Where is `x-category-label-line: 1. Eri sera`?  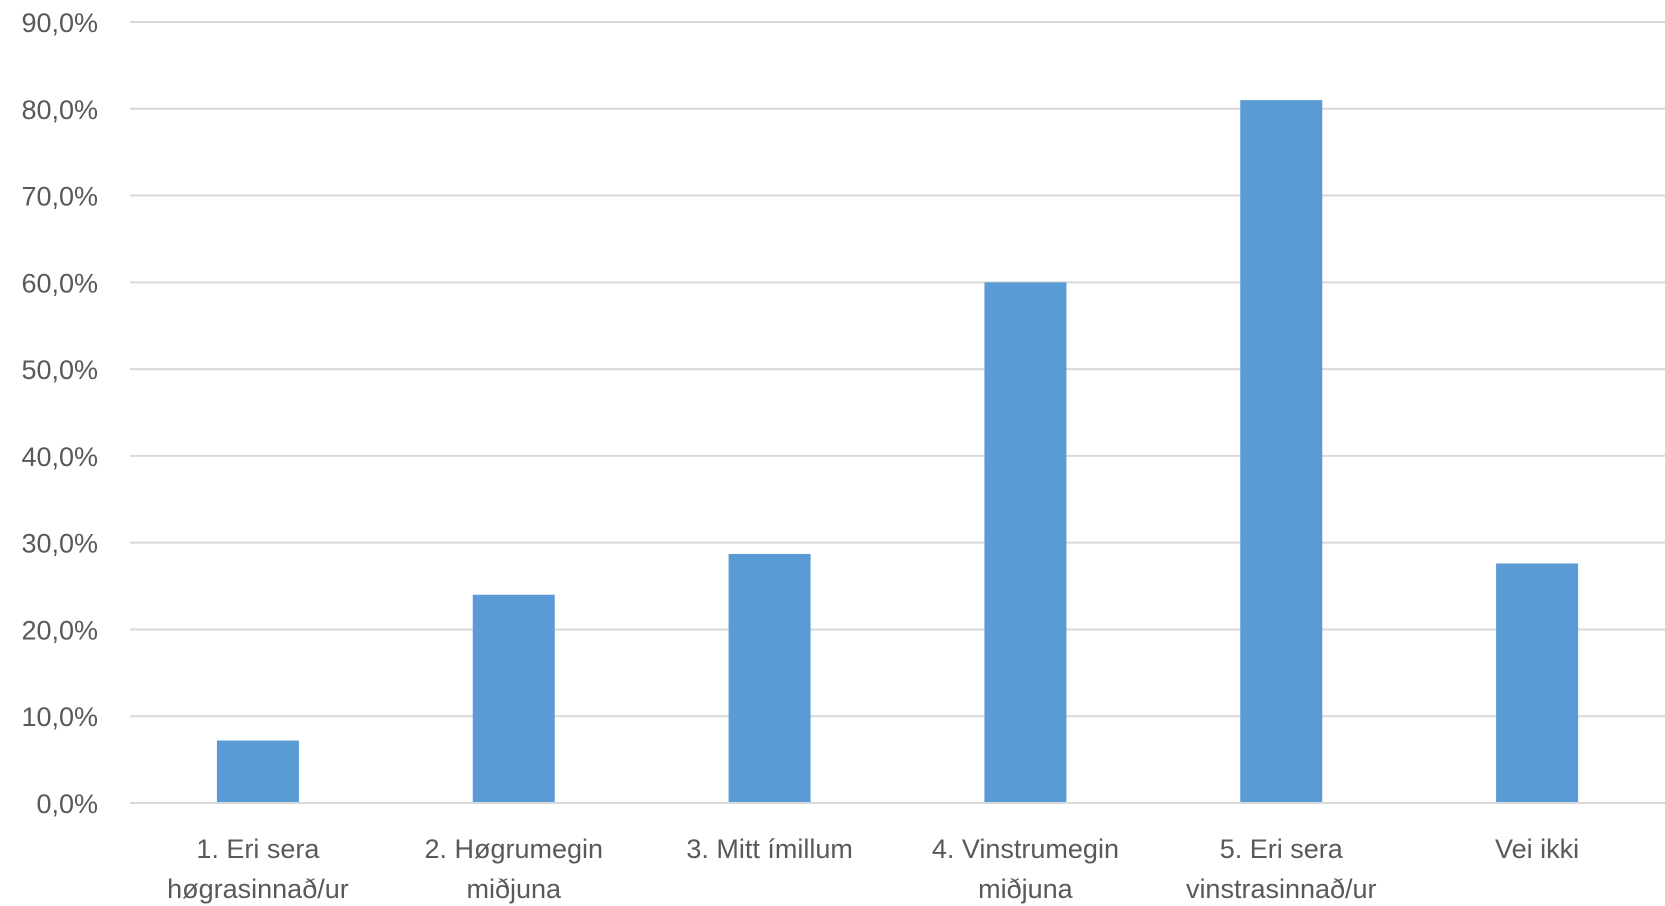
x-category-label-line: 1. Eri sera is located at coordinates (258, 849).